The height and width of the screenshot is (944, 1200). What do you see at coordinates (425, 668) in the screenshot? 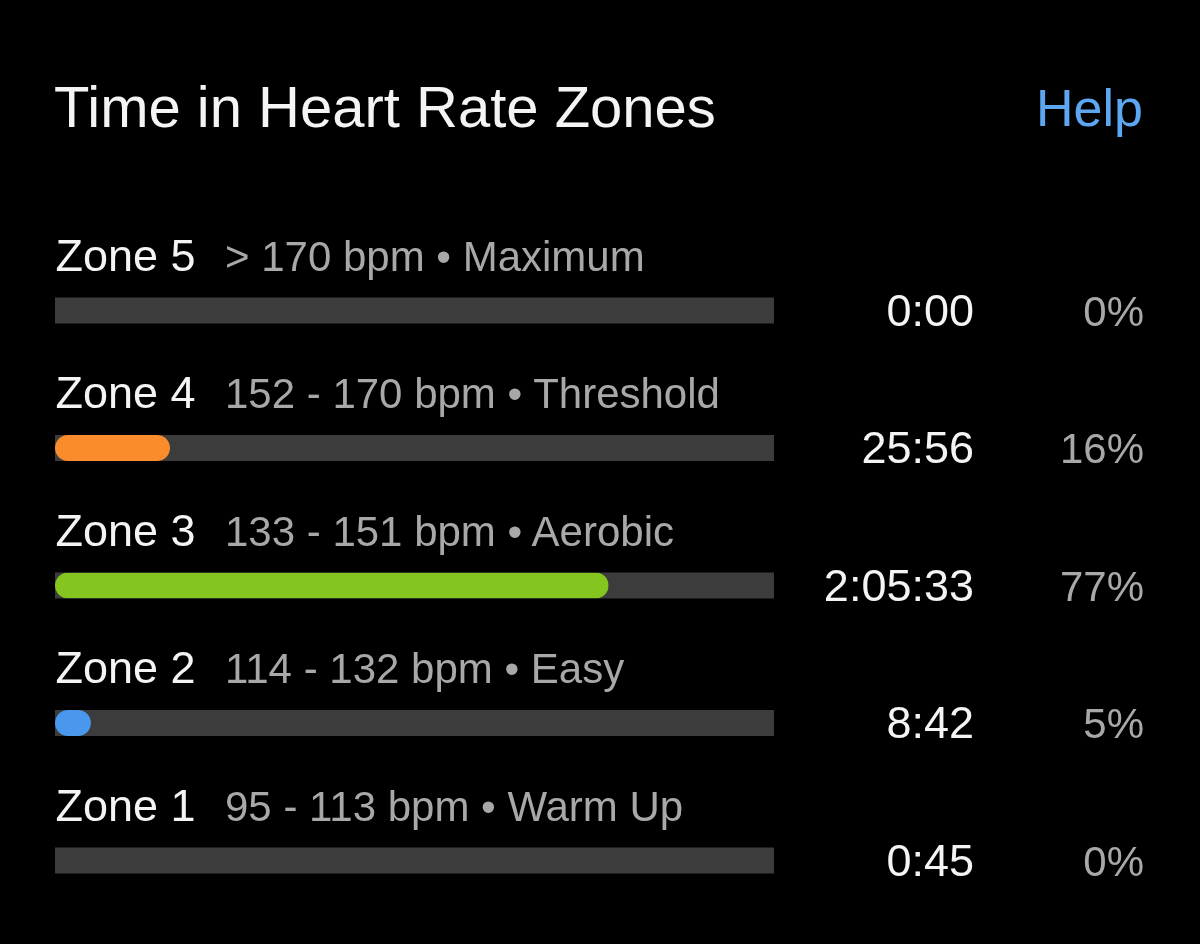
I see `annotation: 114 - 132 bpm • Easy` at bounding box center [425, 668].